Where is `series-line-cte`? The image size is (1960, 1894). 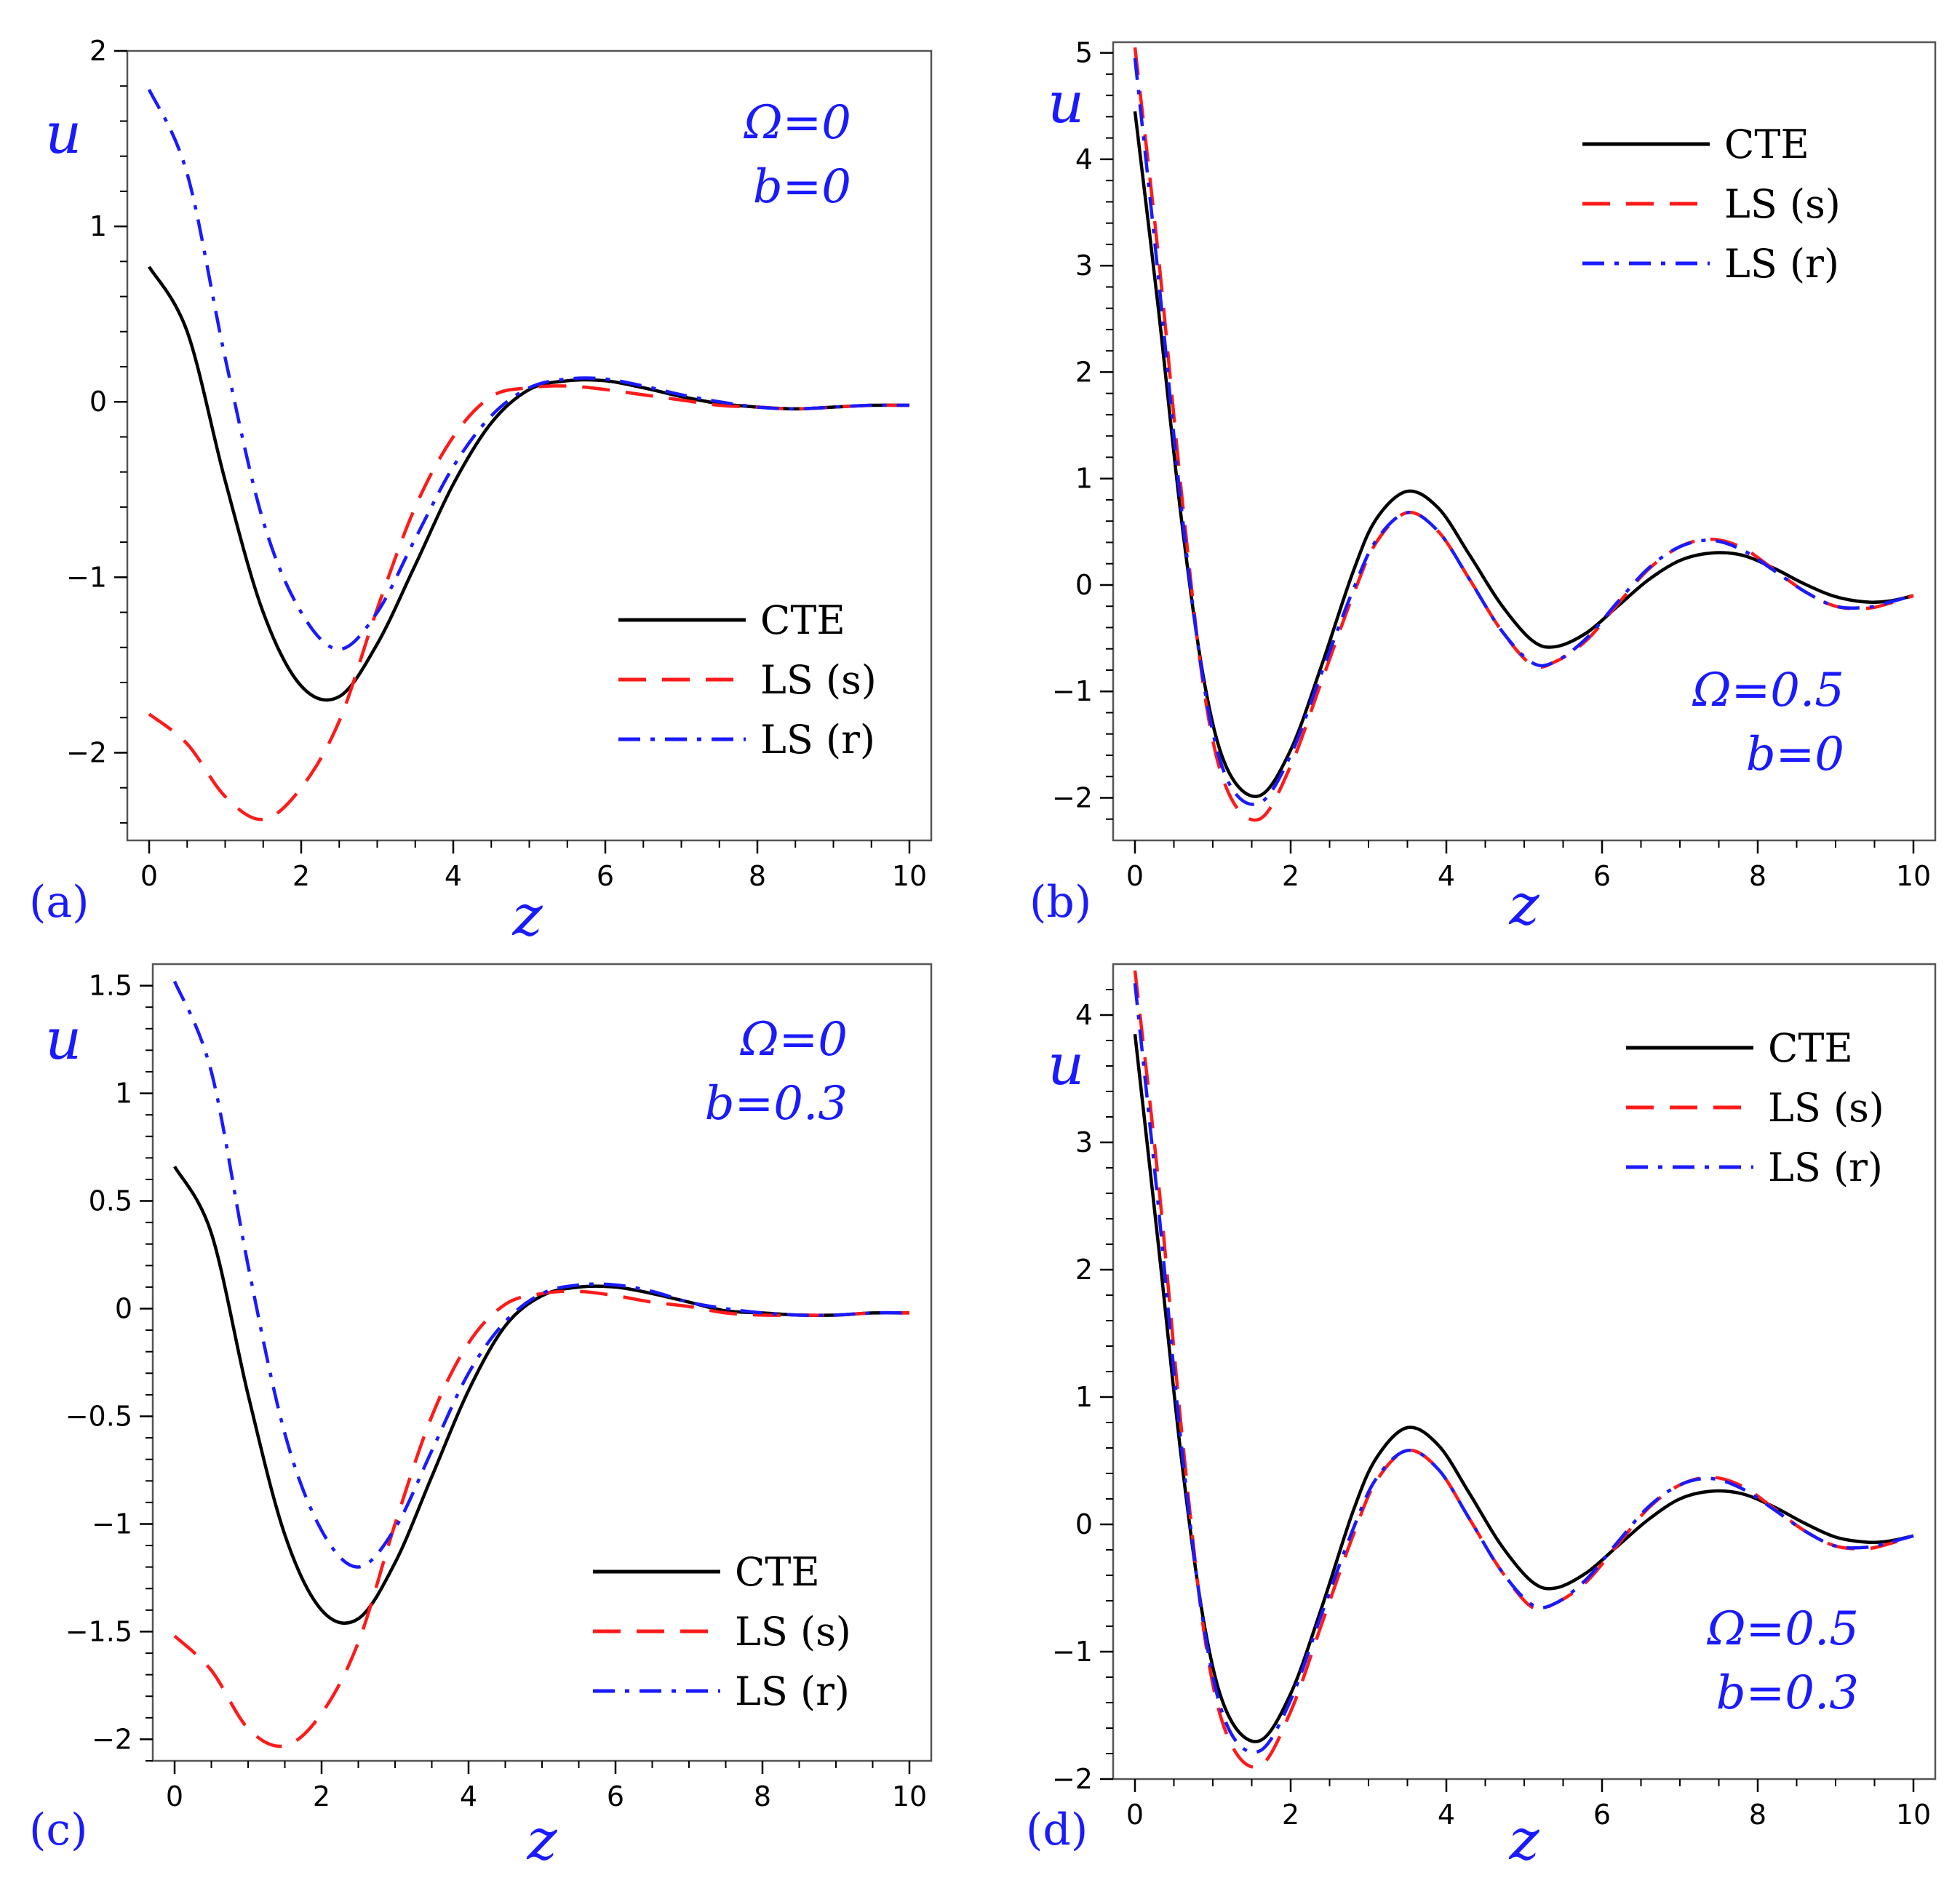 series-line-cte is located at coordinates (541, 1396).